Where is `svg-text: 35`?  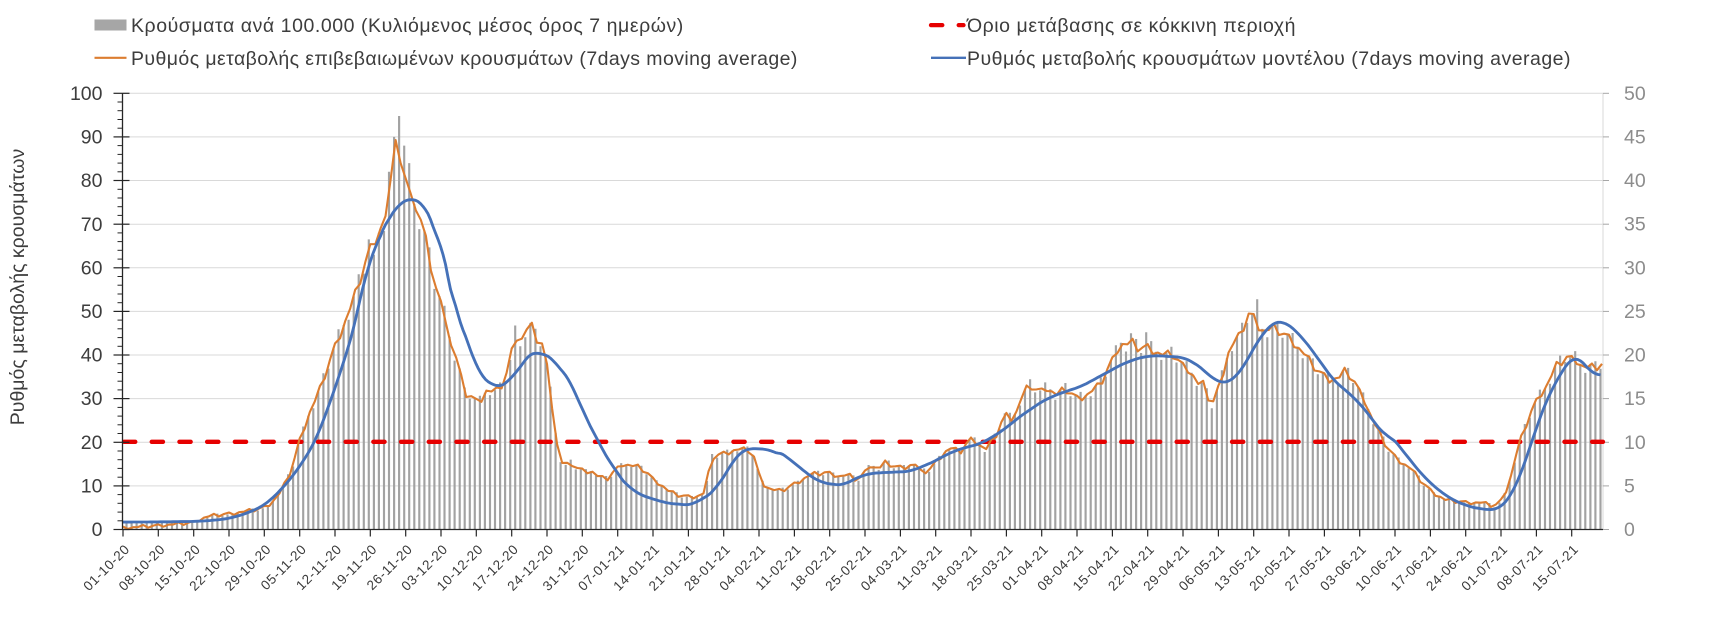
svg-text: 35 is located at coordinates (1635, 225).